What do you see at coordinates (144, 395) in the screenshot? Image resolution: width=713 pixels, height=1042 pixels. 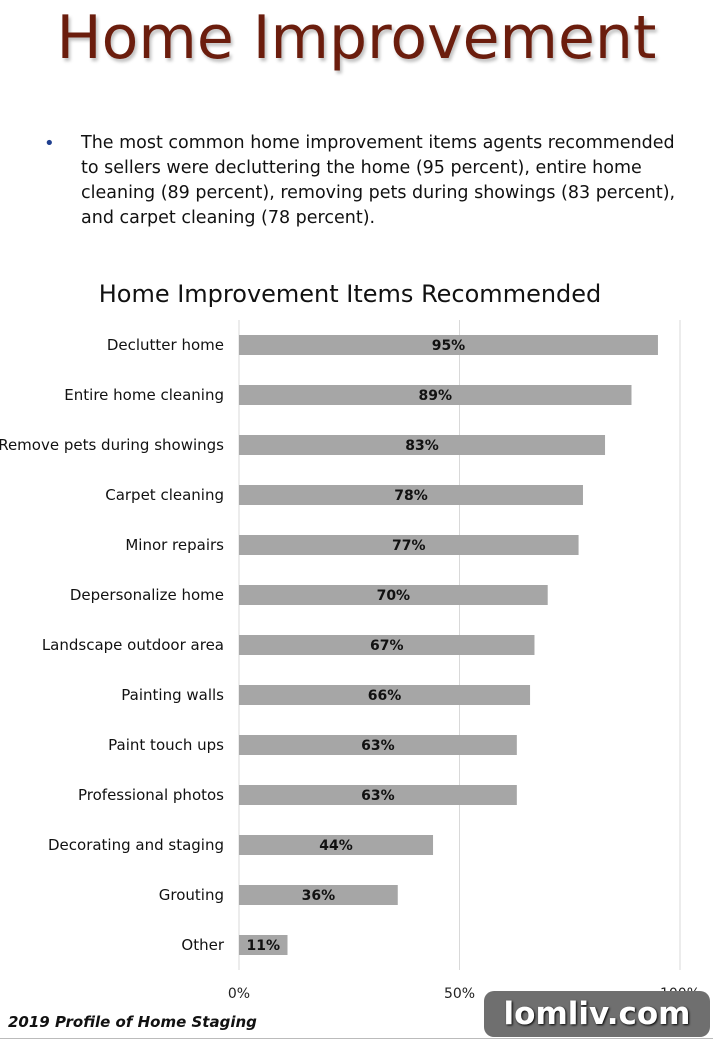 I see `category-label: Entire home cleaning` at bounding box center [144, 395].